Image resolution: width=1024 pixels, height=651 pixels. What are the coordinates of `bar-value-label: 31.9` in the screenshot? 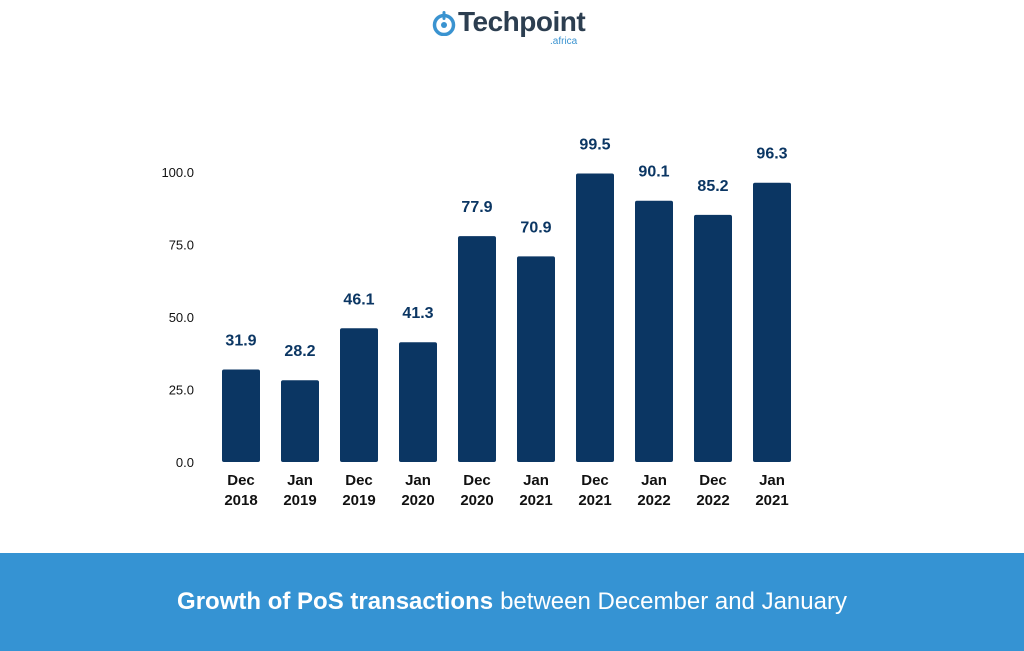 It's located at (240, 340).